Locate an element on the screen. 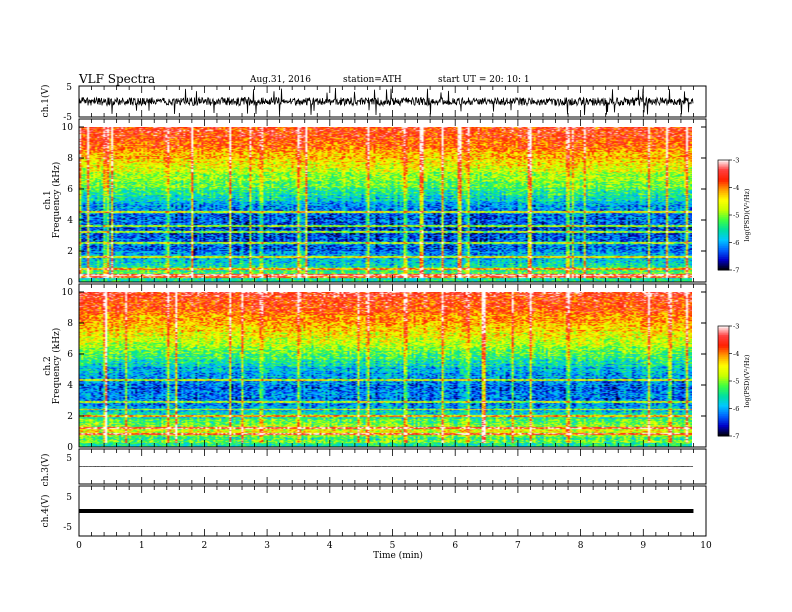 The height and width of the screenshot is (612, 792). time-axis-tick-label-9: 9 is located at coordinates (643, 546).